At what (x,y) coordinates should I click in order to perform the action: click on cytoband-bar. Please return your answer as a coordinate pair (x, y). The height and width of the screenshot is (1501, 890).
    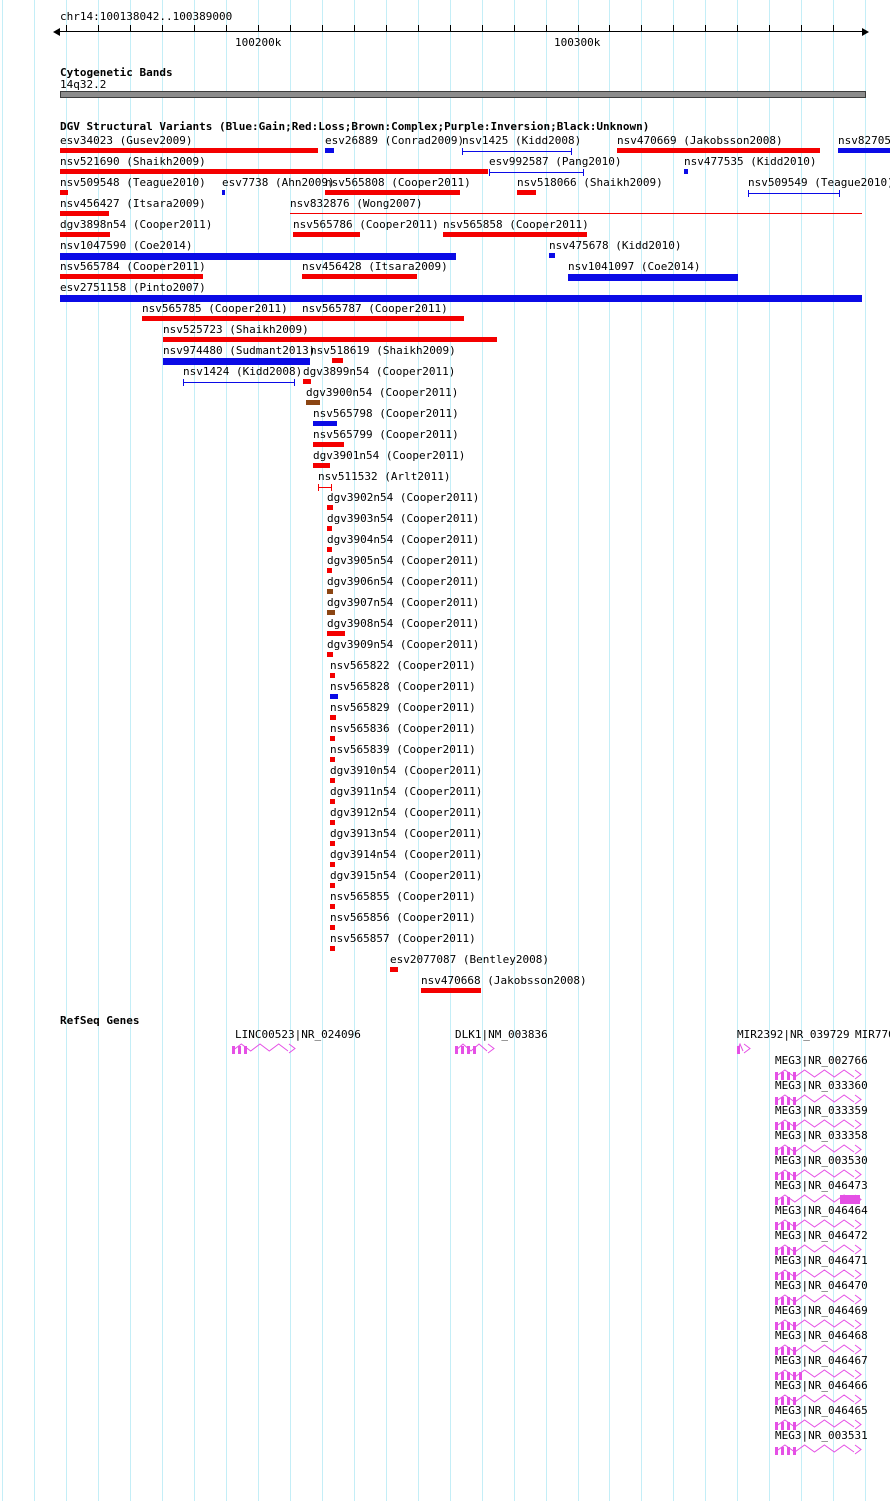
    Looking at the image, I should click on (463, 94).